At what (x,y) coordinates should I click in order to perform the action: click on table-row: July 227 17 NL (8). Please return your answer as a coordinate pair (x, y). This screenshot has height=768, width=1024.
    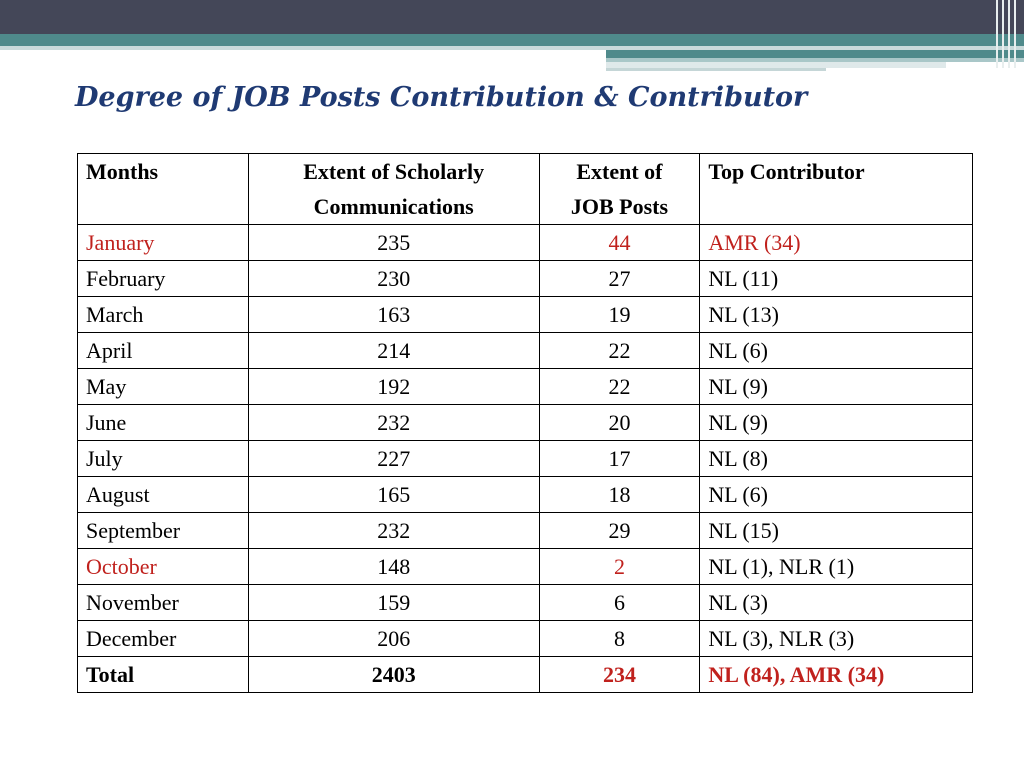
    Looking at the image, I should click on (525, 458).